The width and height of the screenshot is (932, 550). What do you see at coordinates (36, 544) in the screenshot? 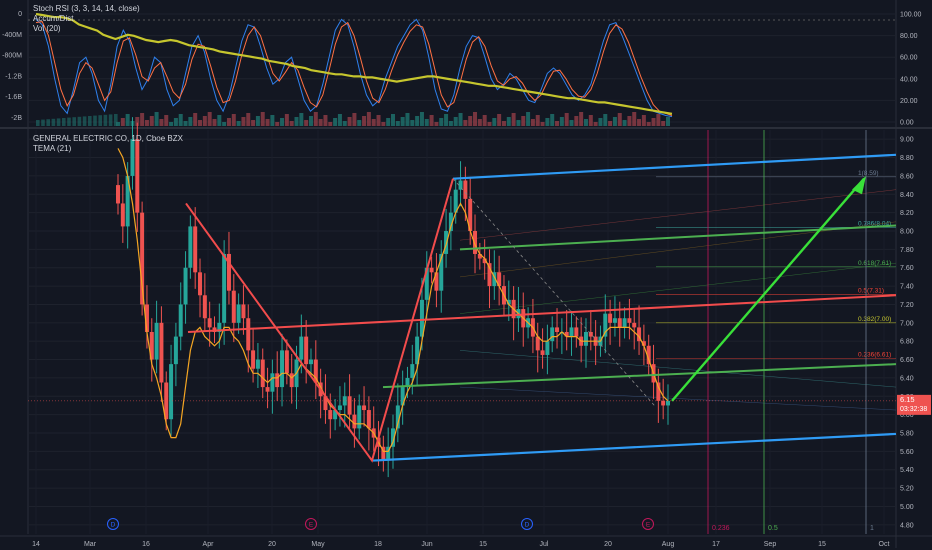
I see `time-tick-label: 14` at bounding box center [36, 544].